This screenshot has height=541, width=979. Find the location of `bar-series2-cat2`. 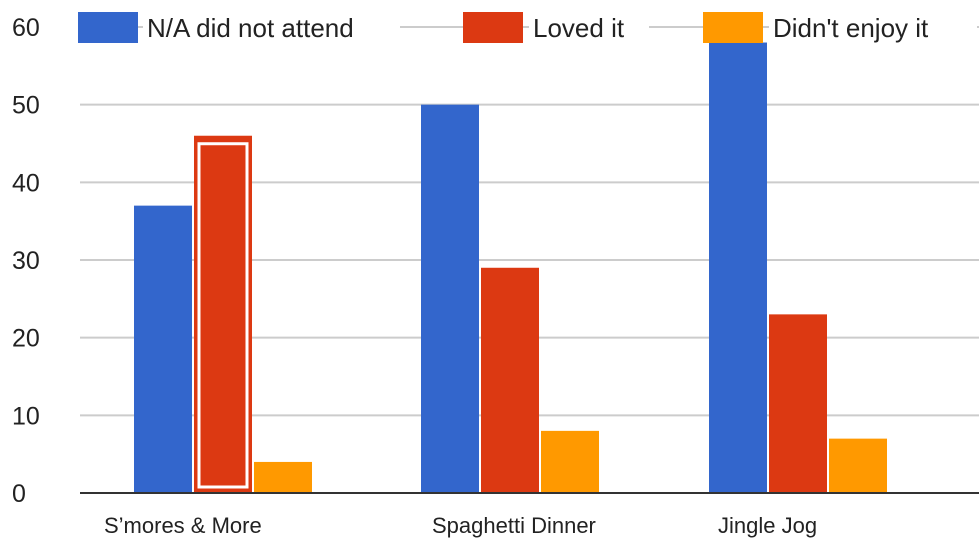

bar-series2-cat2 is located at coordinates (858, 465).